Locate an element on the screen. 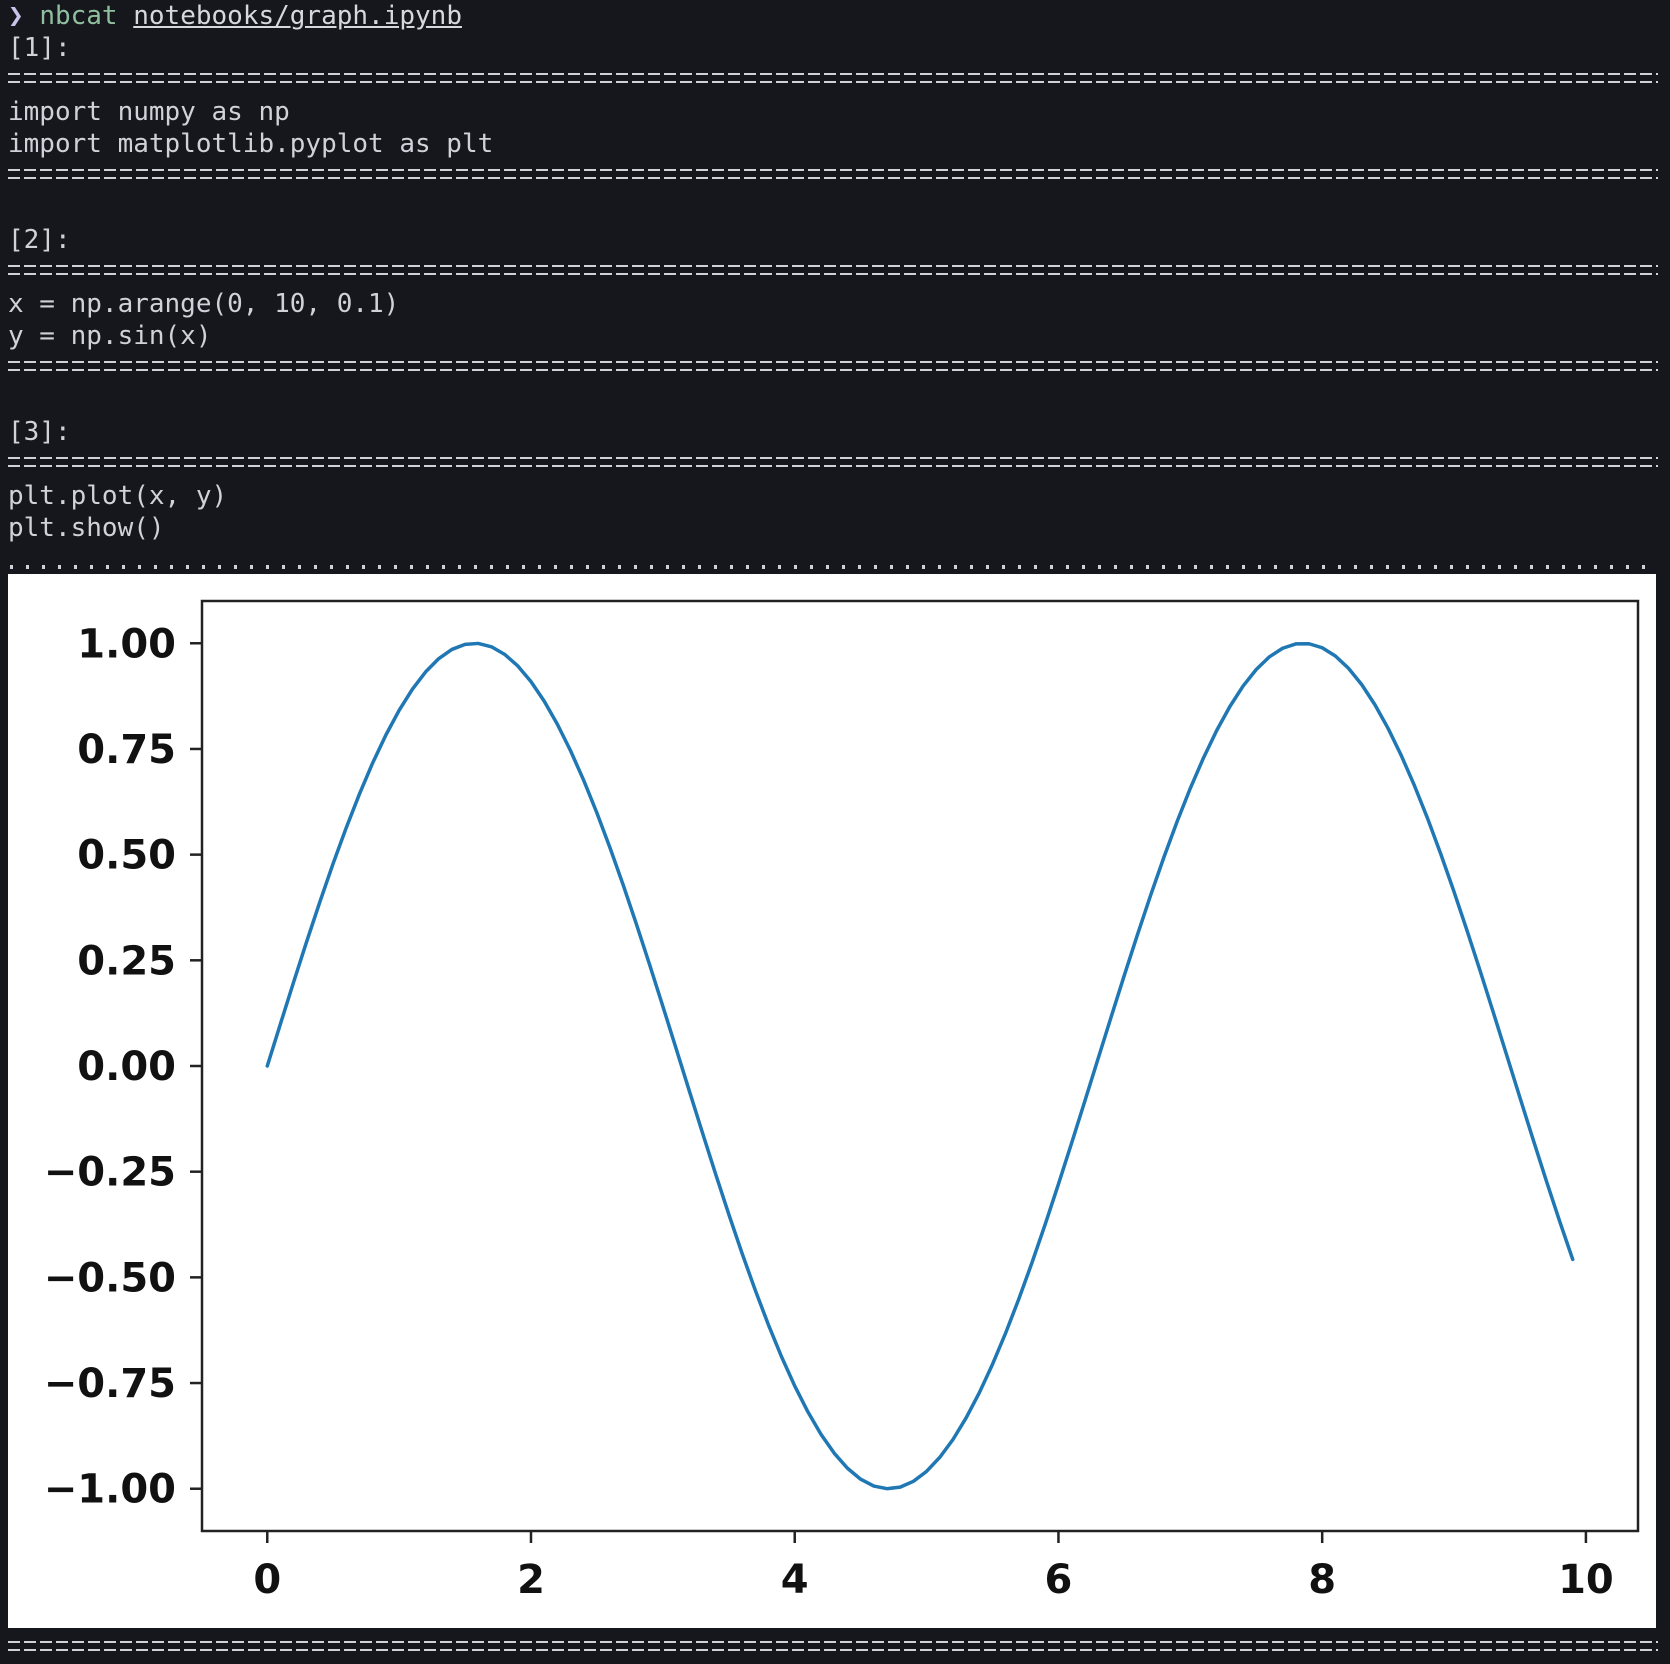 This screenshot has height=1664, width=1670. prompt-arrow-icon: ❯ is located at coordinates (16, 16).